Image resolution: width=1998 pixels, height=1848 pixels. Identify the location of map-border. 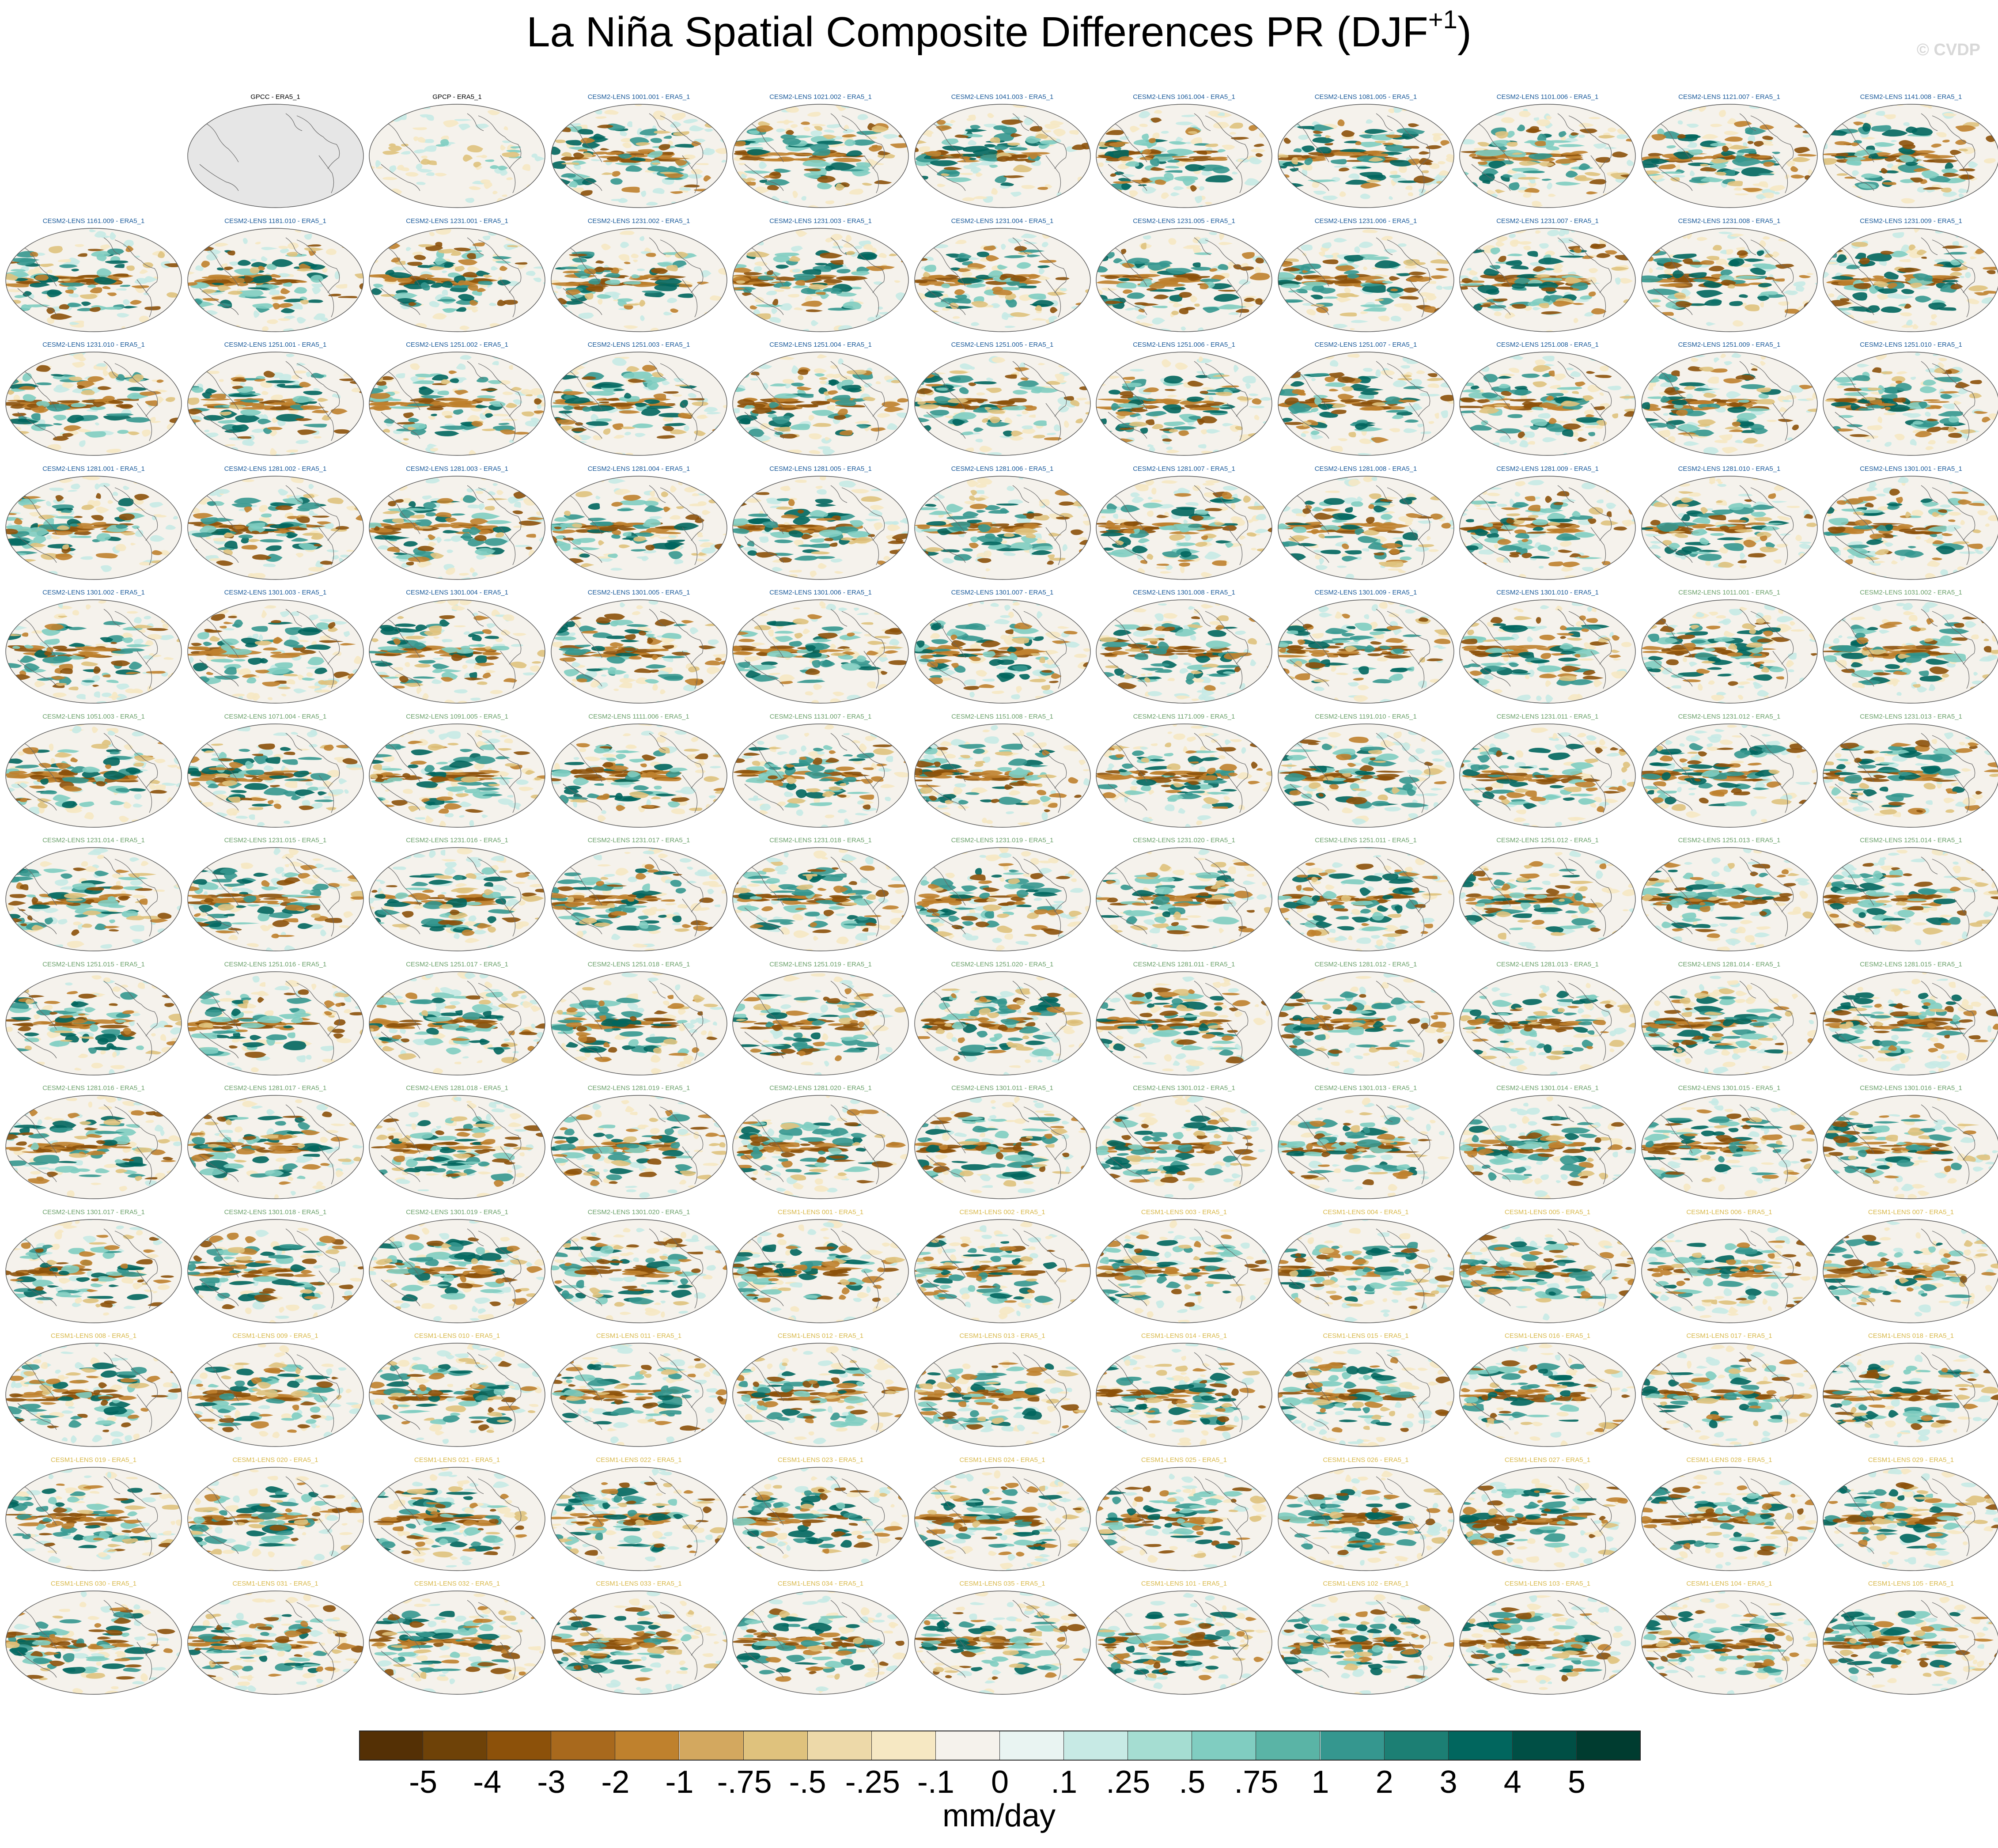
(638, 279).